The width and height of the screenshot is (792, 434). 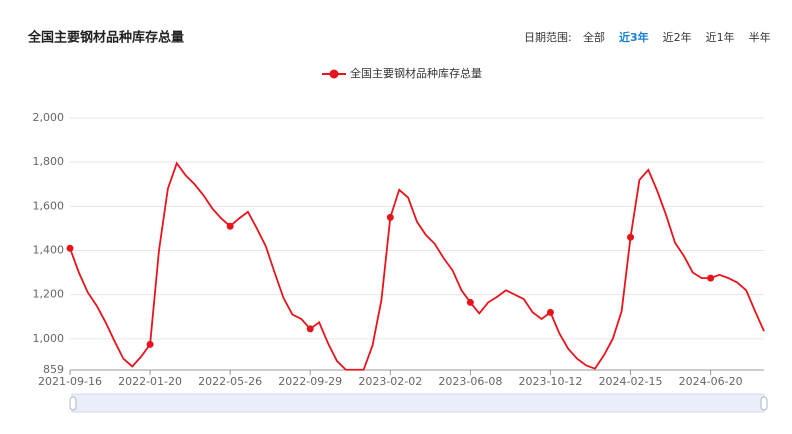 What do you see at coordinates (49, 161) in the screenshot?
I see `y-tick-label: 1,800` at bounding box center [49, 161].